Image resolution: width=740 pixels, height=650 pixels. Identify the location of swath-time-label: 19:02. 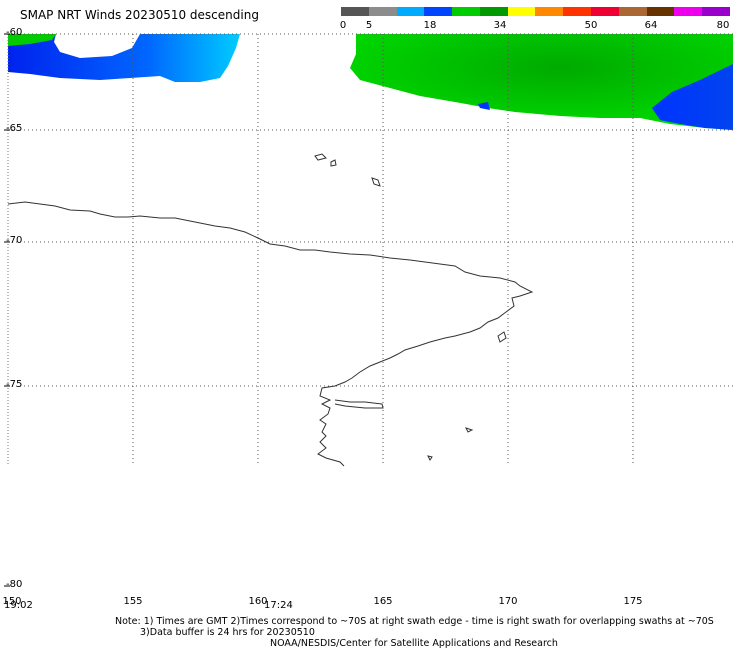
(18, 605).